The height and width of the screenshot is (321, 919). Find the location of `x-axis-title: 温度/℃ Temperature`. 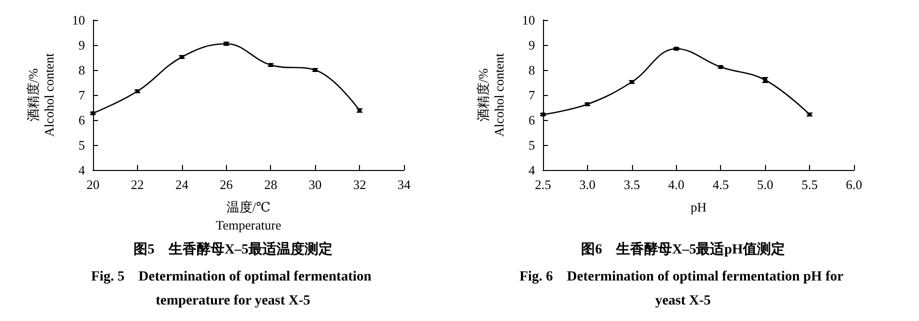

x-axis-title: 温度/℃ Temperature is located at coordinates (249, 216).